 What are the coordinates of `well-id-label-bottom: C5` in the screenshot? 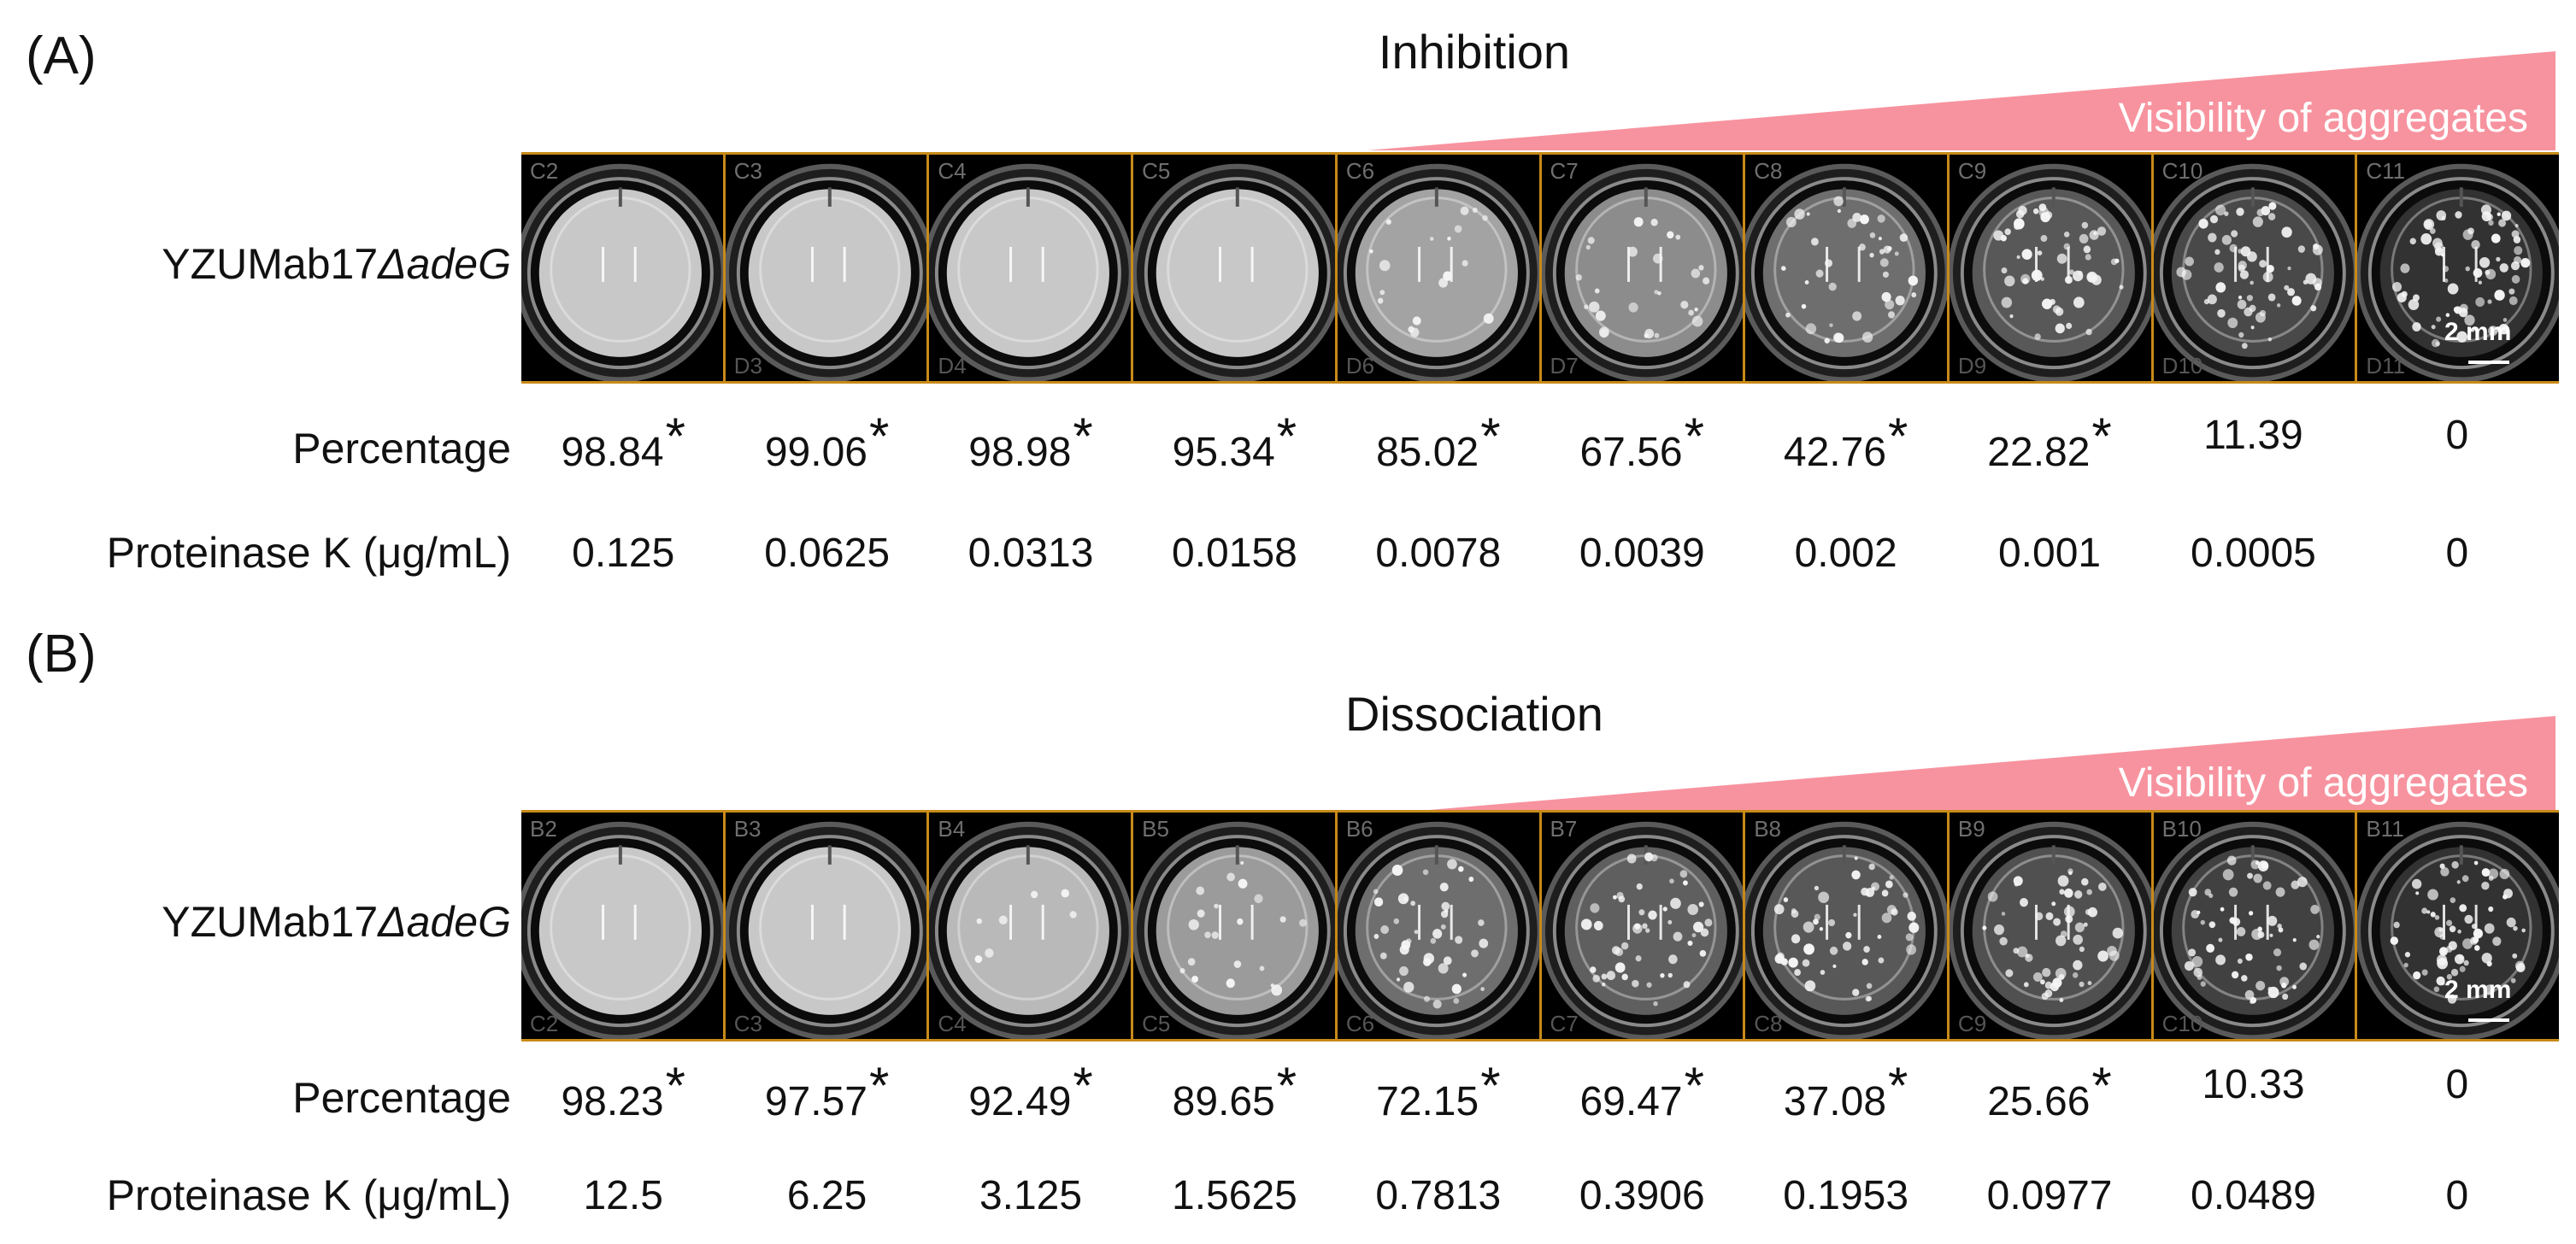 It's located at (1156, 1024).